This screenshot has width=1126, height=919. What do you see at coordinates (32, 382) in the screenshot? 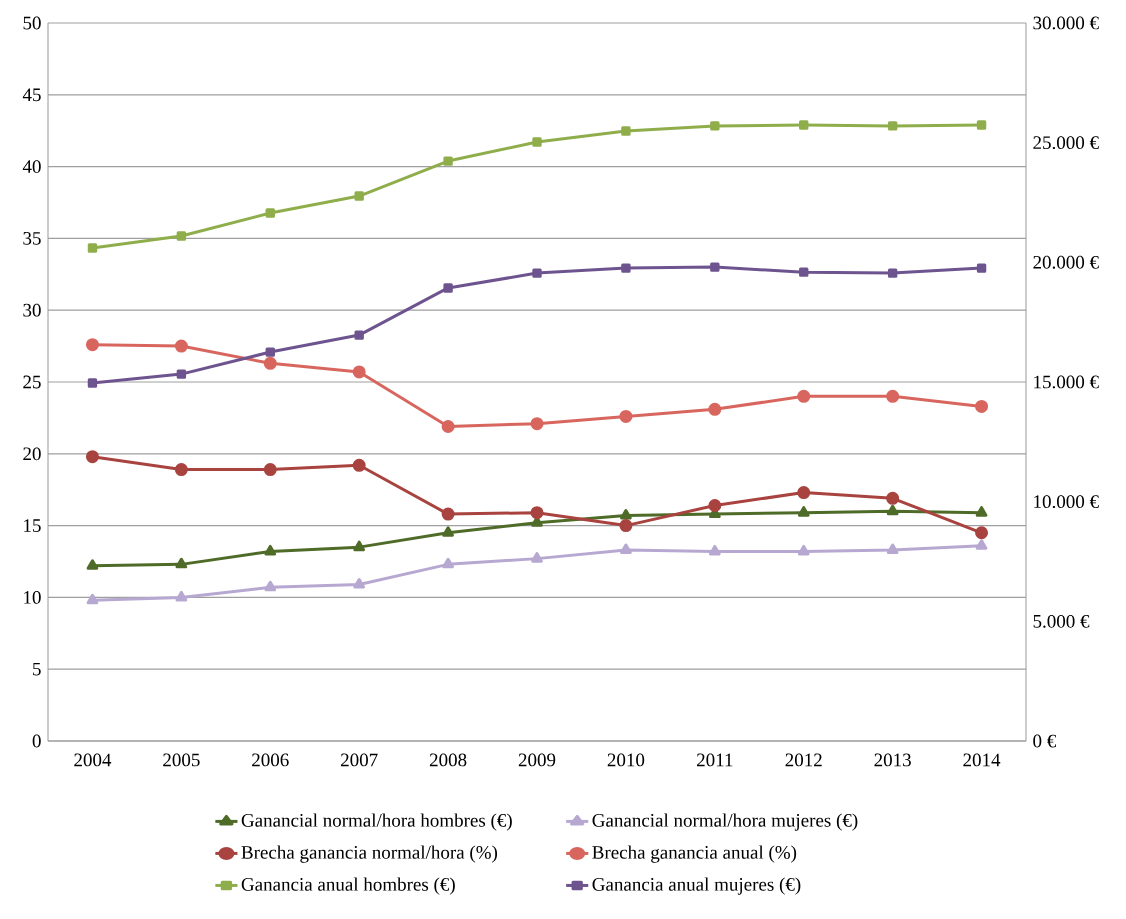
I see `y-tick-label: 25` at bounding box center [32, 382].